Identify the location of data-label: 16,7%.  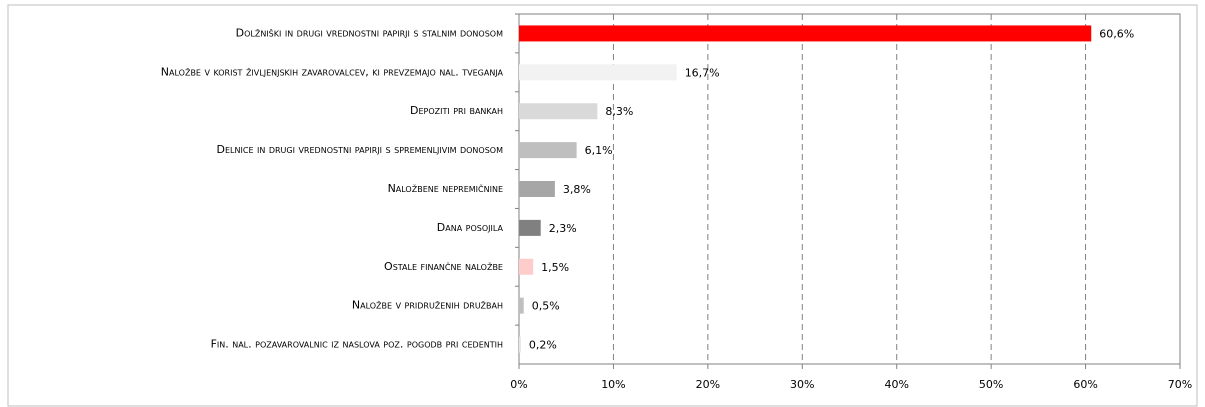
(702, 72).